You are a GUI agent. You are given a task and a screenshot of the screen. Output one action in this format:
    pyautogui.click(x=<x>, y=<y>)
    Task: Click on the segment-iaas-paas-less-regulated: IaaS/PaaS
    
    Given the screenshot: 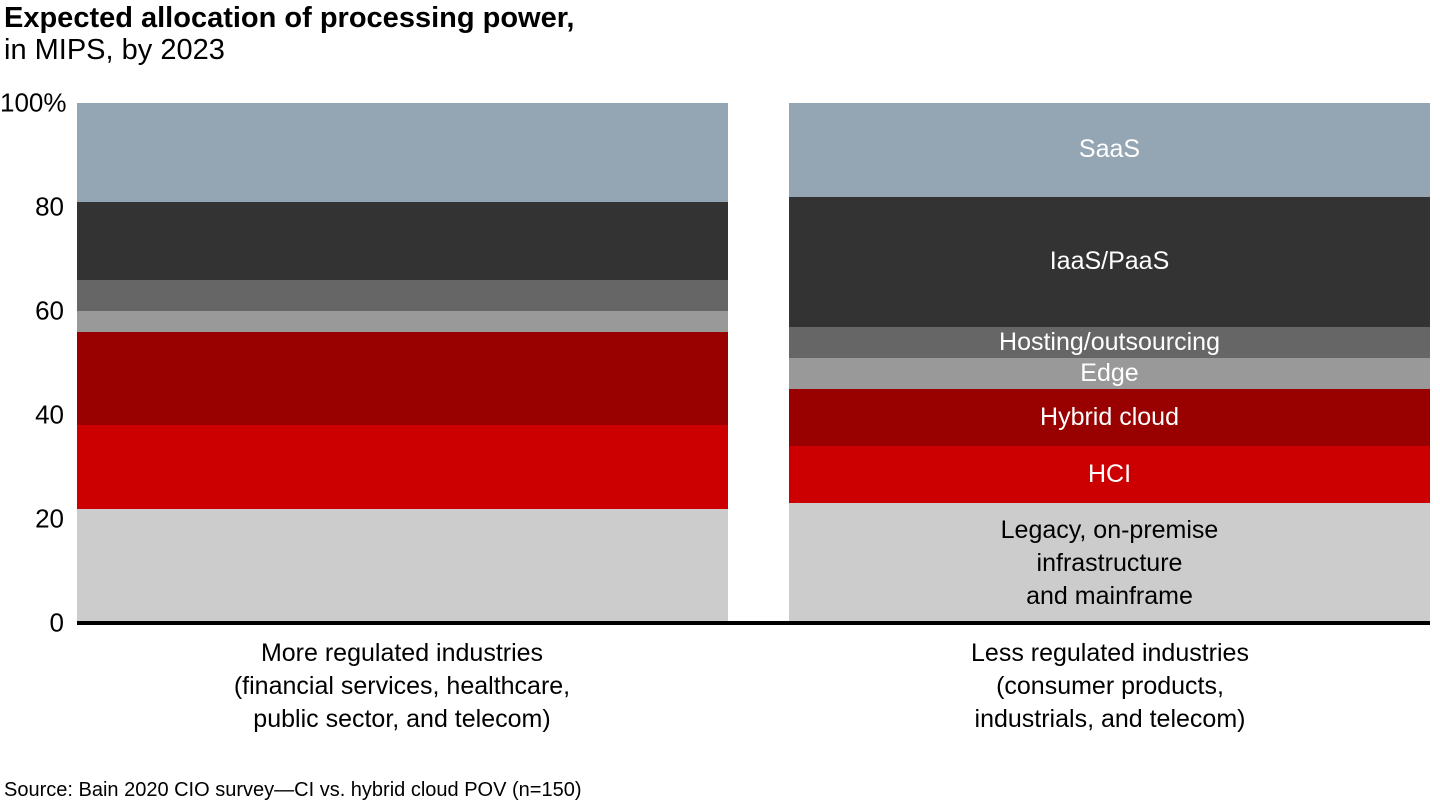 What is the action you would take?
    pyautogui.click(x=1109, y=261)
    